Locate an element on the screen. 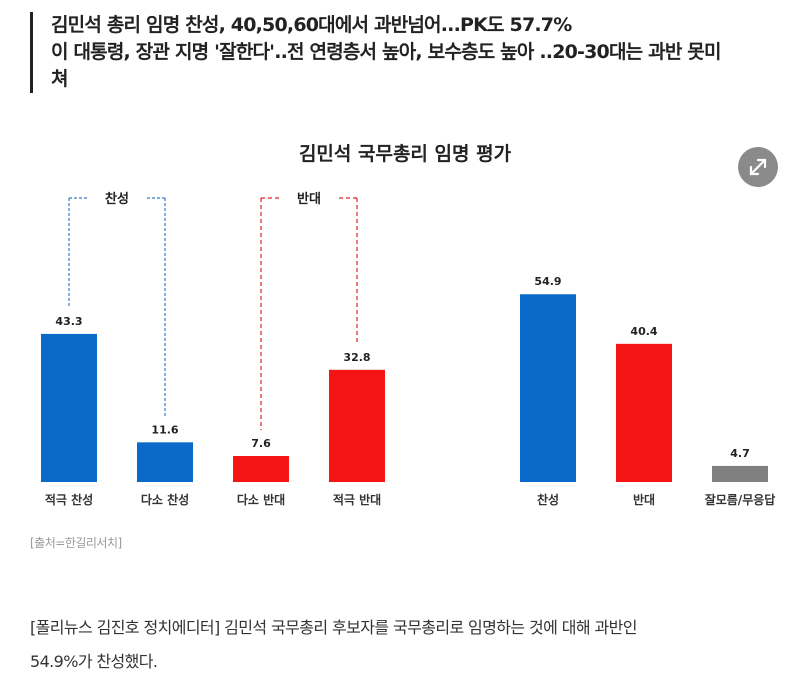 Image resolution: width=800 pixels, height=679 pixels. category-label: 반대 is located at coordinates (644, 499).